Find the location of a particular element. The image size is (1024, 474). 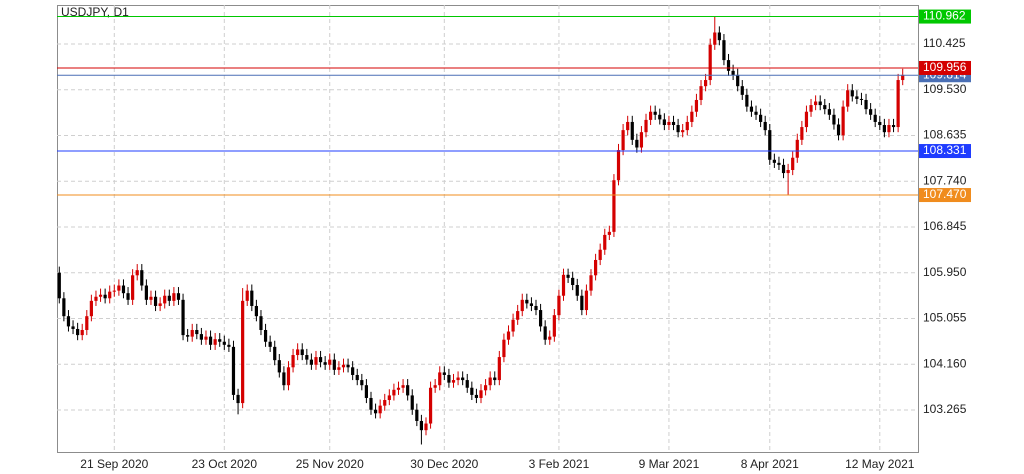

price-label: 109.956 is located at coordinates (945, 67).